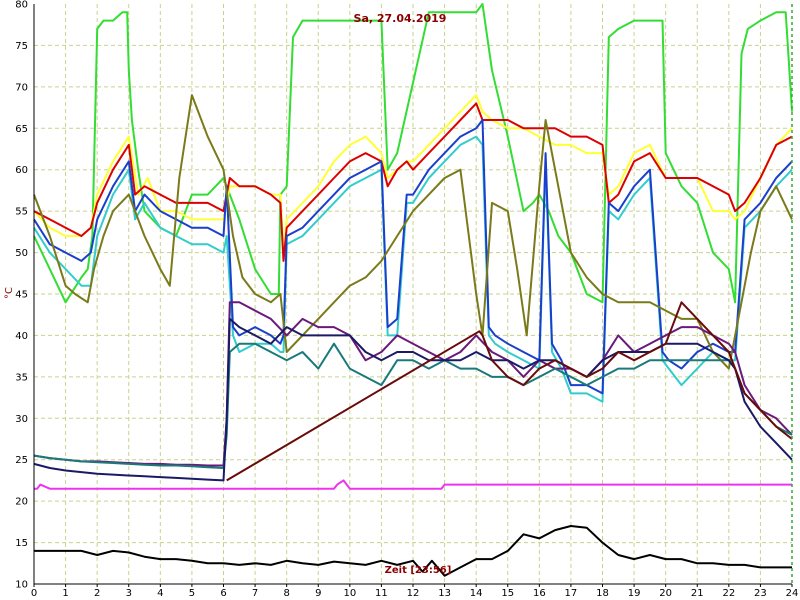 The height and width of the screenshot is (600, 800). Describe the element at coordinates (21, 460) in the screenshot. I see `y-tick-label: 25` at that location.